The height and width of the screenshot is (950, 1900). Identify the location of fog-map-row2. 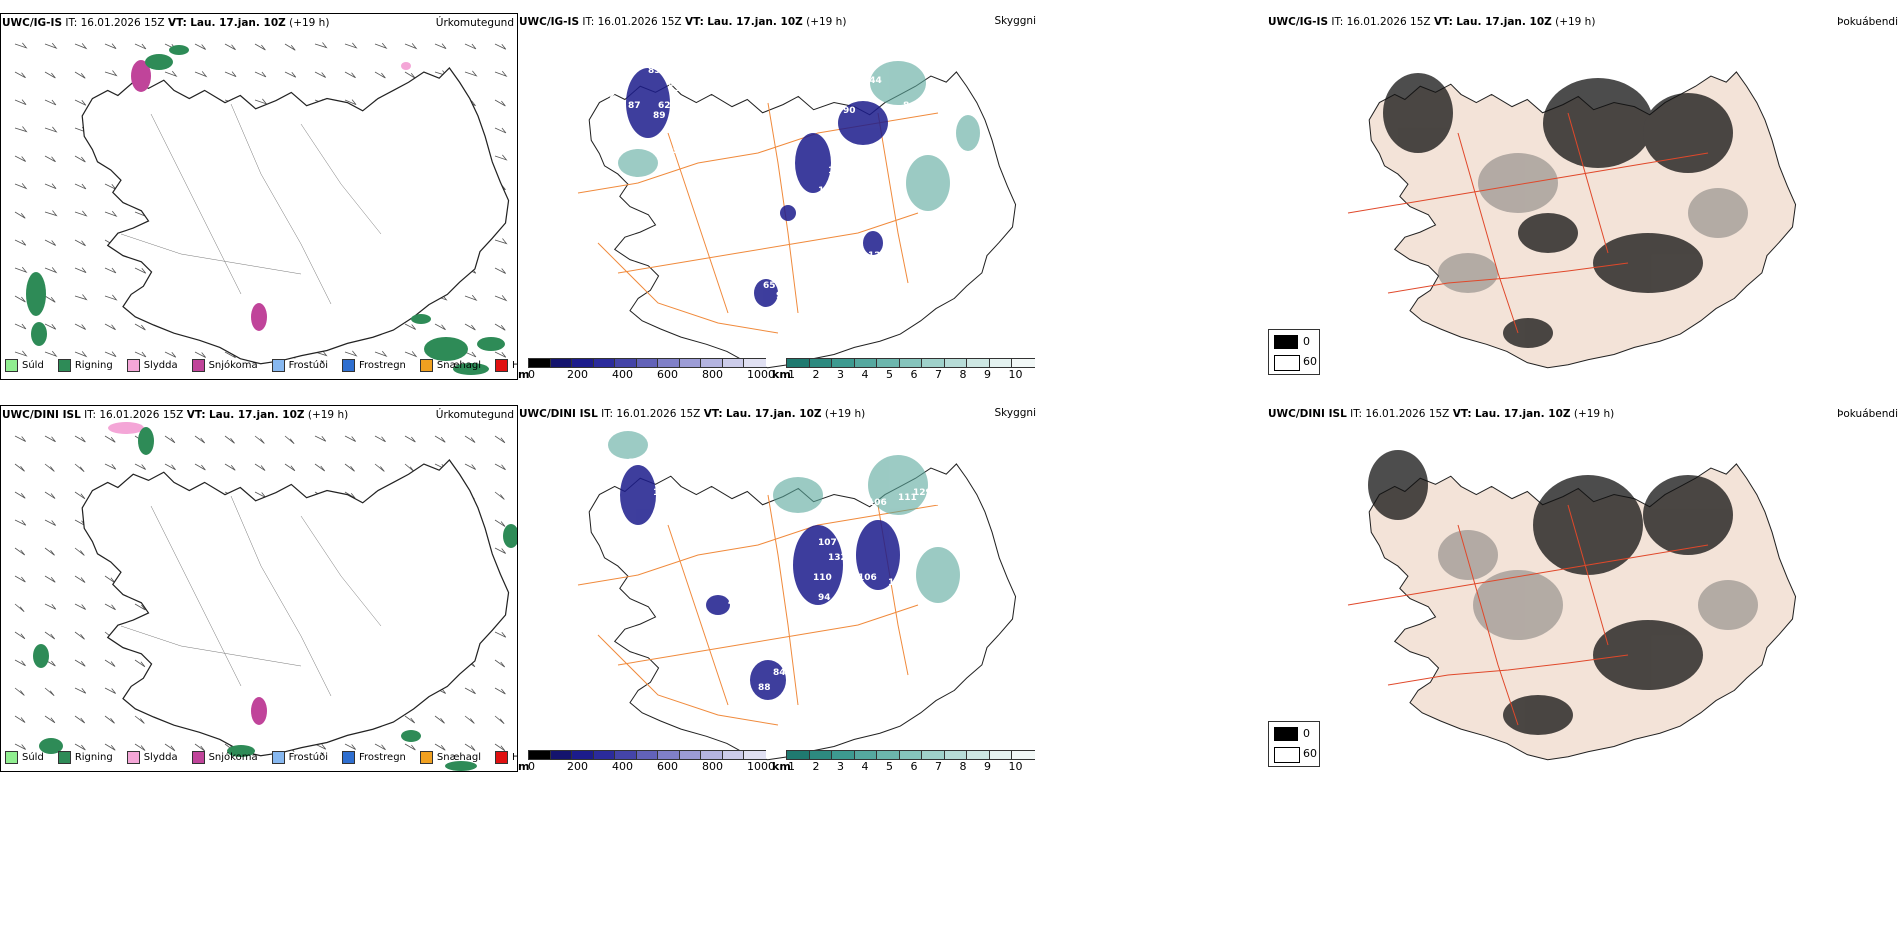
(1572, 605).